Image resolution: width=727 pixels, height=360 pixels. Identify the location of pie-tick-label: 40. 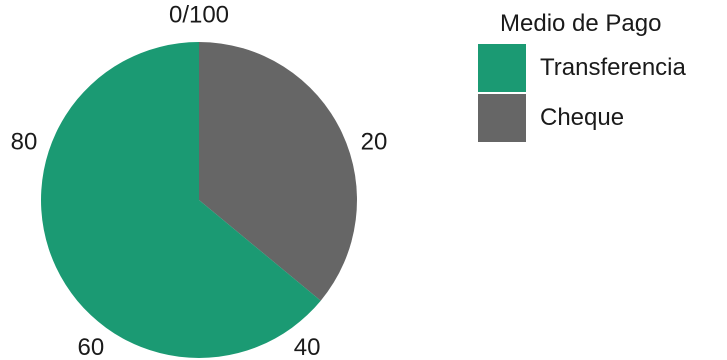
(307, 347).